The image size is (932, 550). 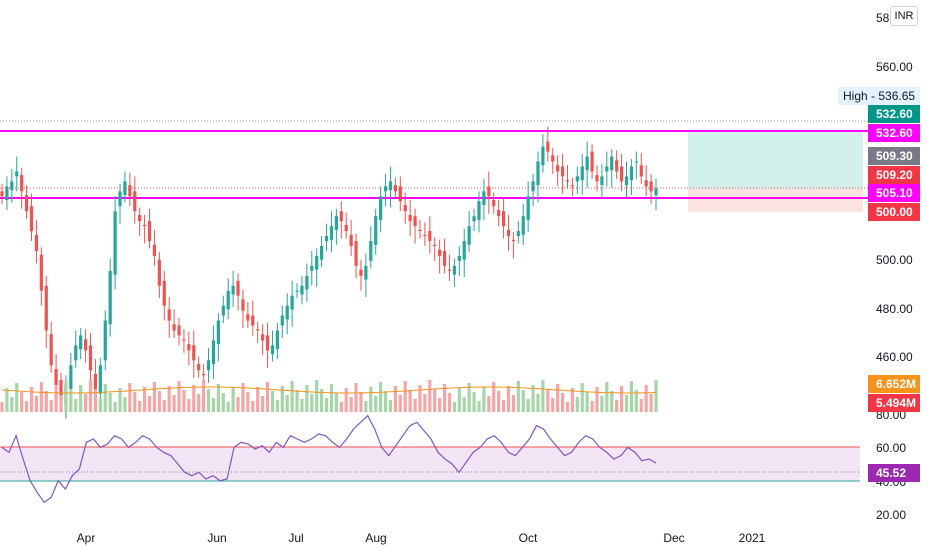 What do you see at coordinates (894, 212) in the screenshot?
I see `badge-stop-text: 500.00` at bounding box center [894, 212].